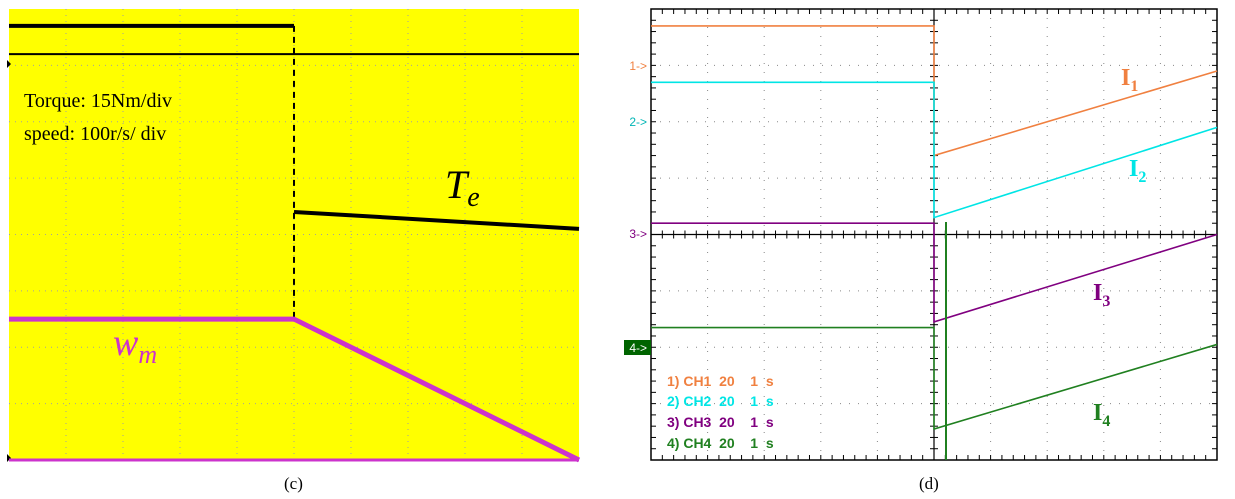  What do you see at coordinates (720, 401) in the screenshot?
I see `legend-ch2: 2) CH2 20 1 s` at bounding box center [720, 401].